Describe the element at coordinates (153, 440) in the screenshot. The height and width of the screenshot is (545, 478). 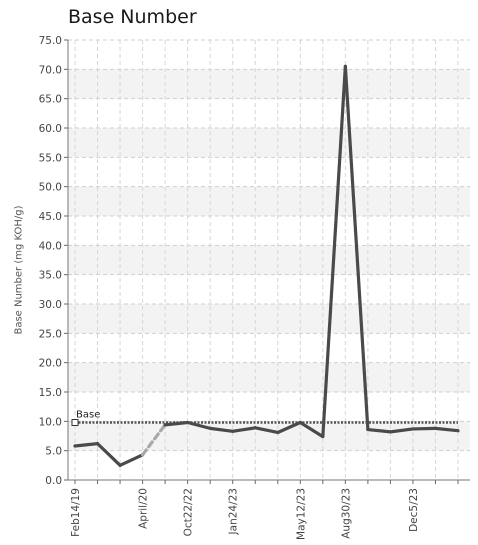
I see `series-segment-dashed` at that location.